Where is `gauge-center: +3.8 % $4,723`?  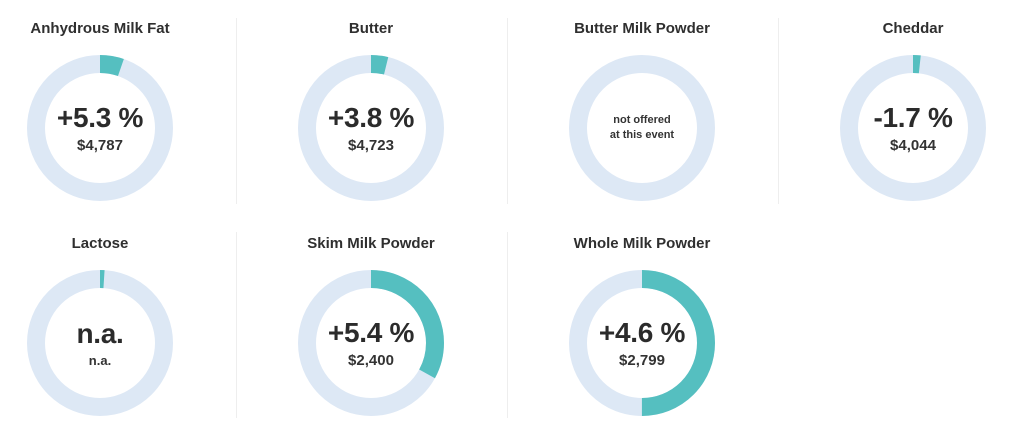 gauge-center: +3.8 % $4,723 is located at coordinates (371, 128).